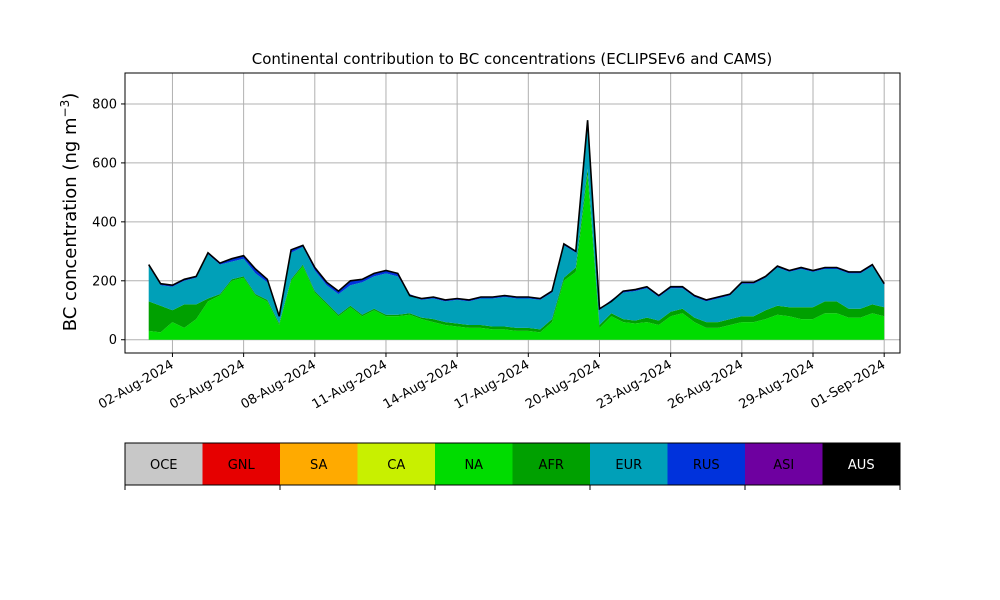 The width and height of the screenshot is (1000, 600). Describe the element at coordinates (104, 281) in the screenshot. I see `y-tick-label: 200` at that location.